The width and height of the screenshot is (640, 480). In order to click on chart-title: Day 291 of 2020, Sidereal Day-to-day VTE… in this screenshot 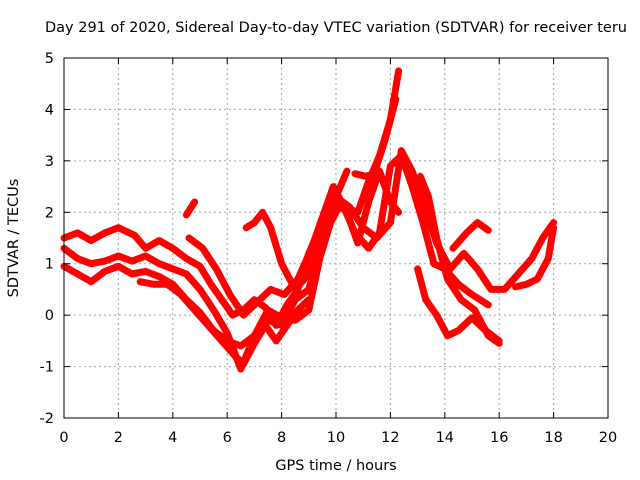, I will do `click(336, 28)`.